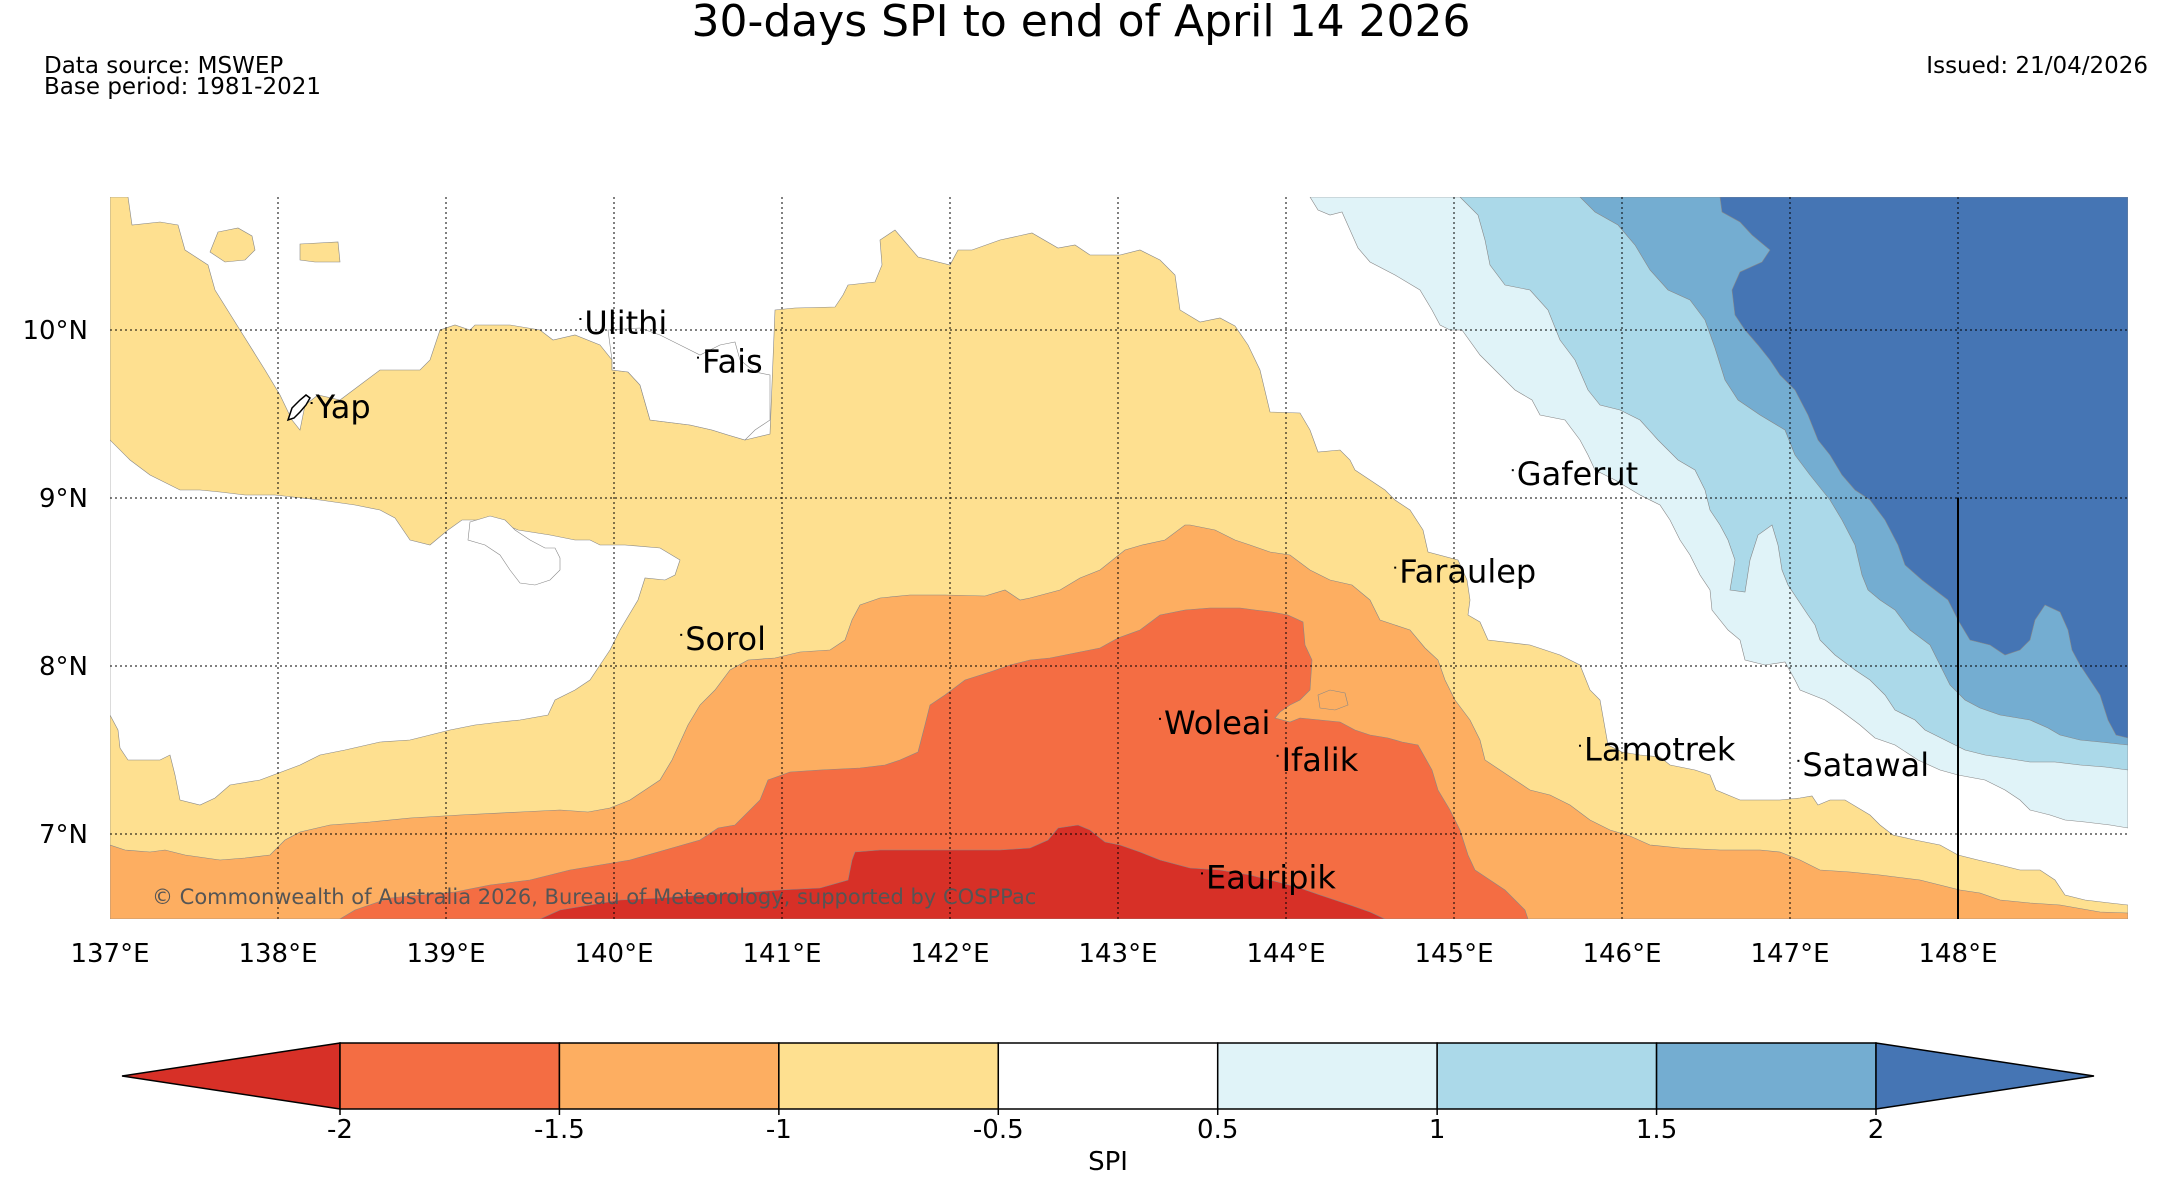 This screenshot has width=2162, height=1196. I want to click on island-label-ulithi: Ulithi, so click(625, 323).